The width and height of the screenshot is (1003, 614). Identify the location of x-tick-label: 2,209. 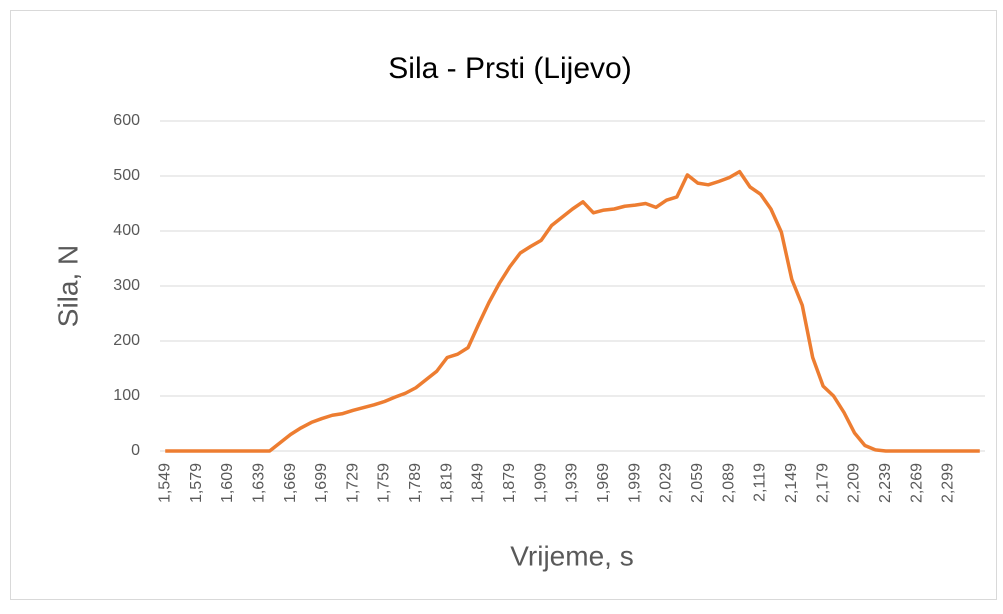
(854, 483).